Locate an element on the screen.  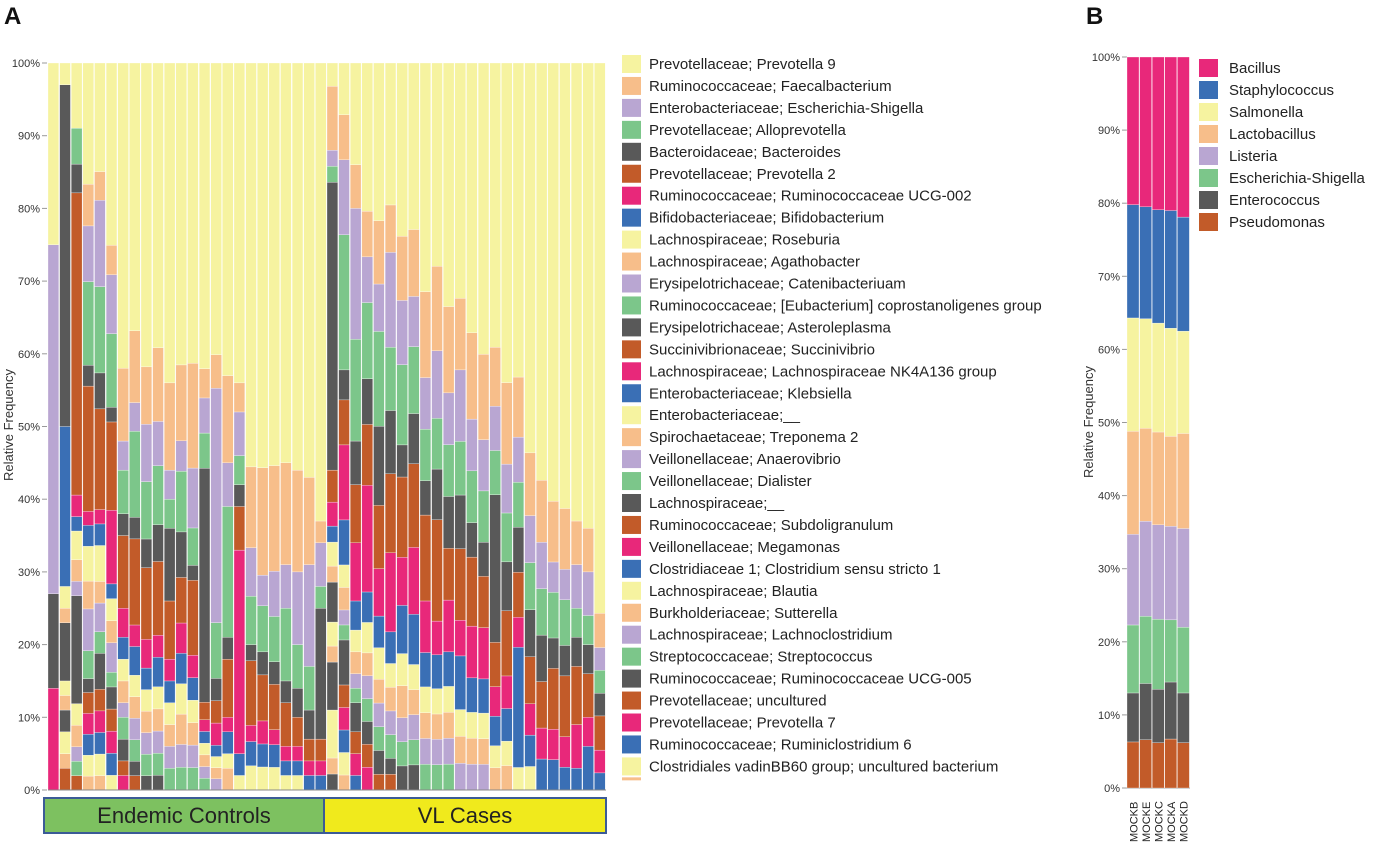
panel-a-y-tick: 10% is located at coordinates (29, 718).